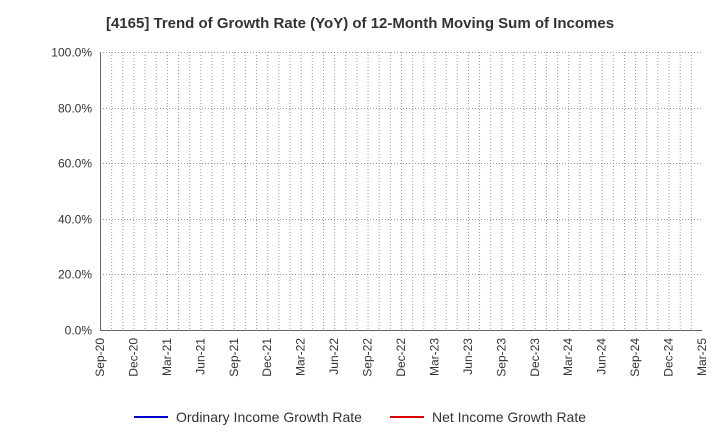  Describe the element at coordinates (602, 356) in the screenshot. I see `x-tick-label: Jun-24` at that location.